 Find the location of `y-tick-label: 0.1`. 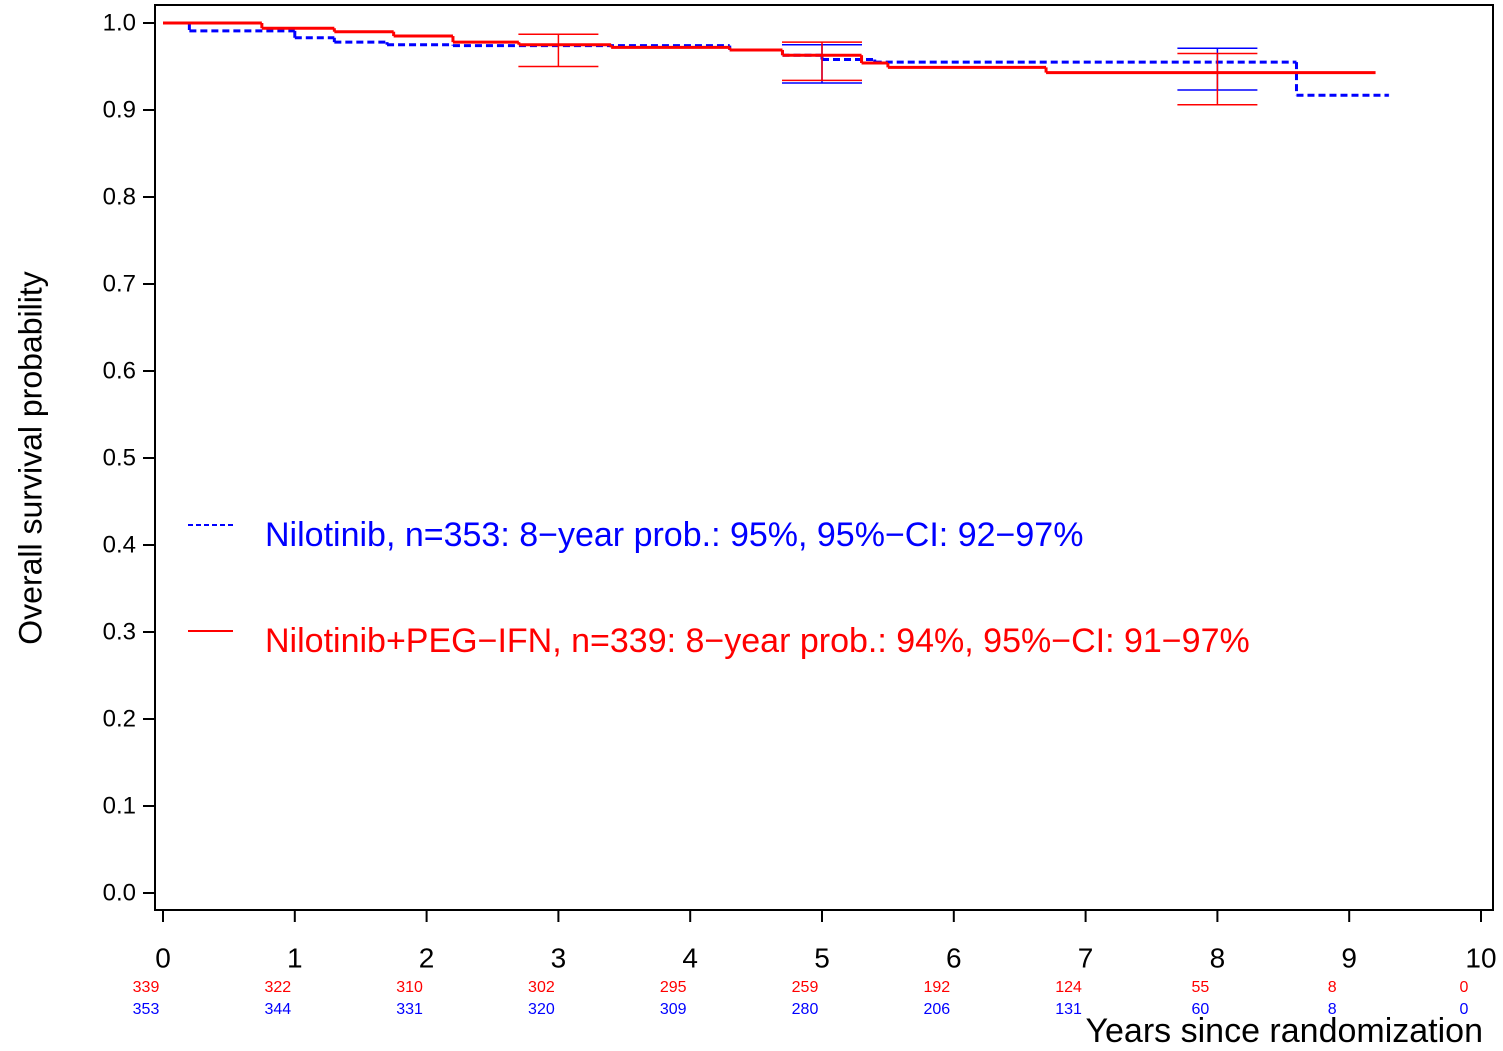

y-tick-label: 0.1 is located at coordinates (119, 805).